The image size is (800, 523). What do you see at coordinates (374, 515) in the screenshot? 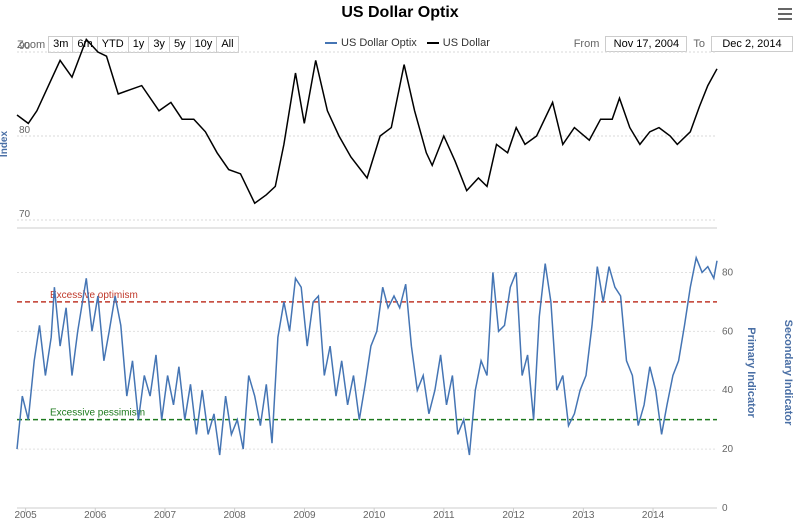
I see `x-tick-label: 2010` at bounding box center [374, 515].